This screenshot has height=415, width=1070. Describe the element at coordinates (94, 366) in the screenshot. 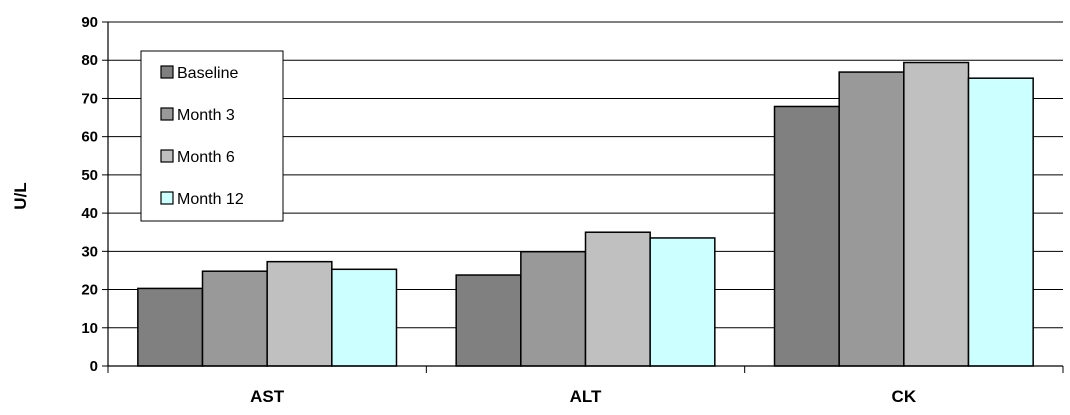

I see `y-tick-label: 0` at that location.